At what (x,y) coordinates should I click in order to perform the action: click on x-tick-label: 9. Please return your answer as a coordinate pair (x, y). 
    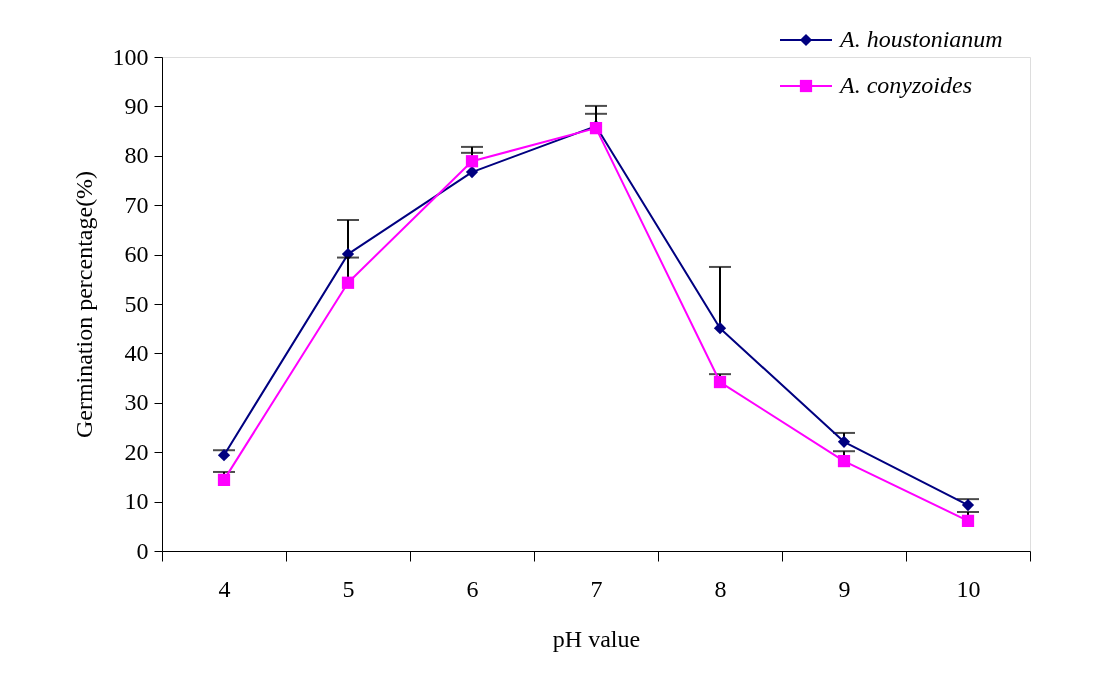
    Looking at the image, I should click on (844, 588).